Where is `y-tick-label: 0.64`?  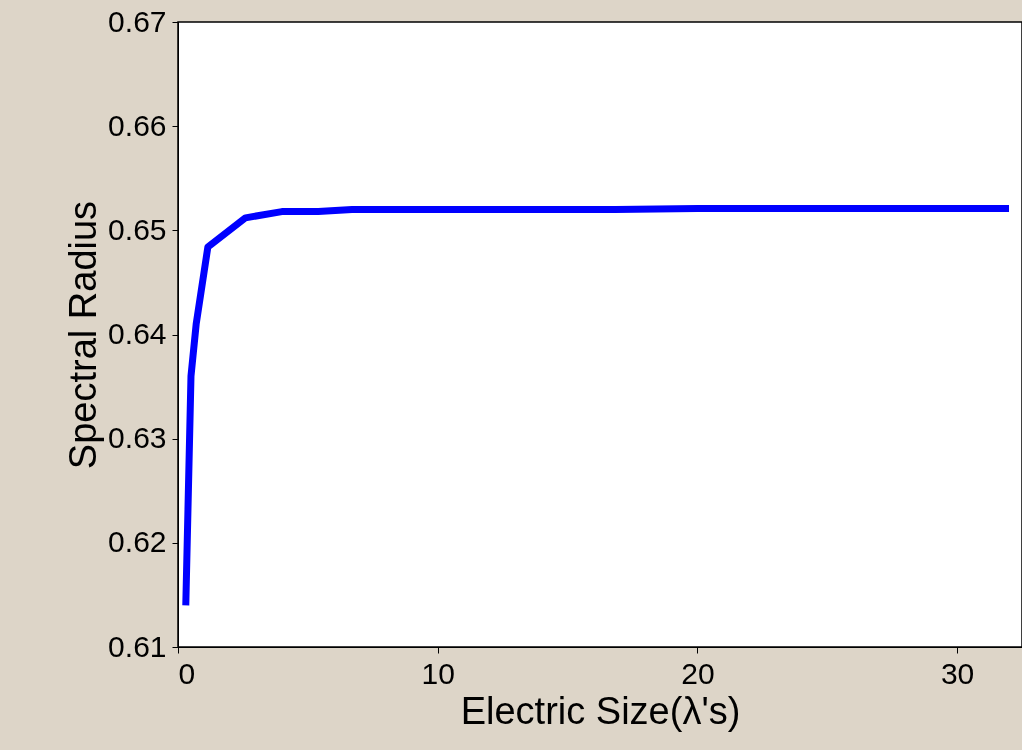
y-tick-label: 0.64 is located at coordinates (137, 333).